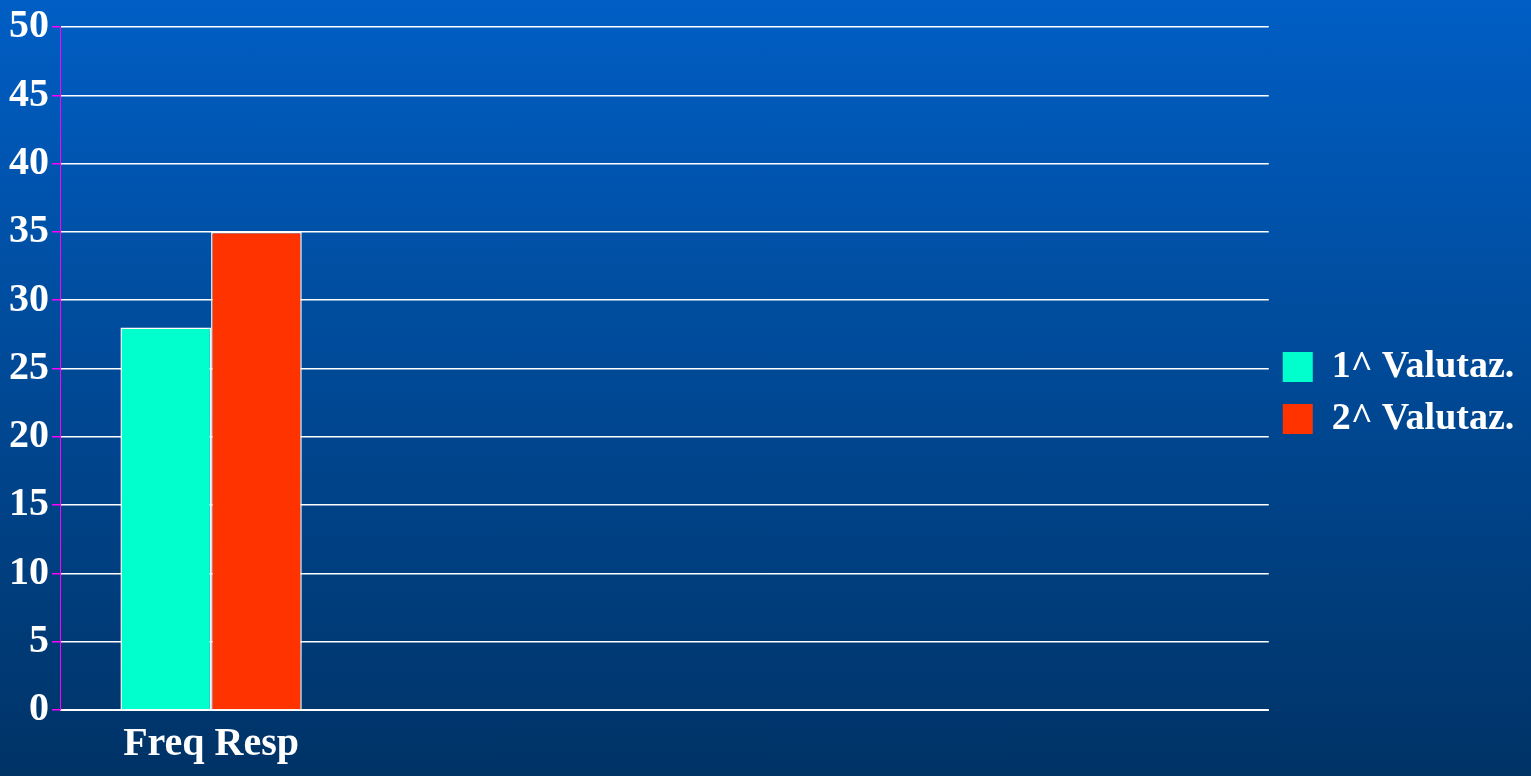 This screenshot has width=1531, height=776. I want to click on y-tick-label: 30, so click(29, 297).